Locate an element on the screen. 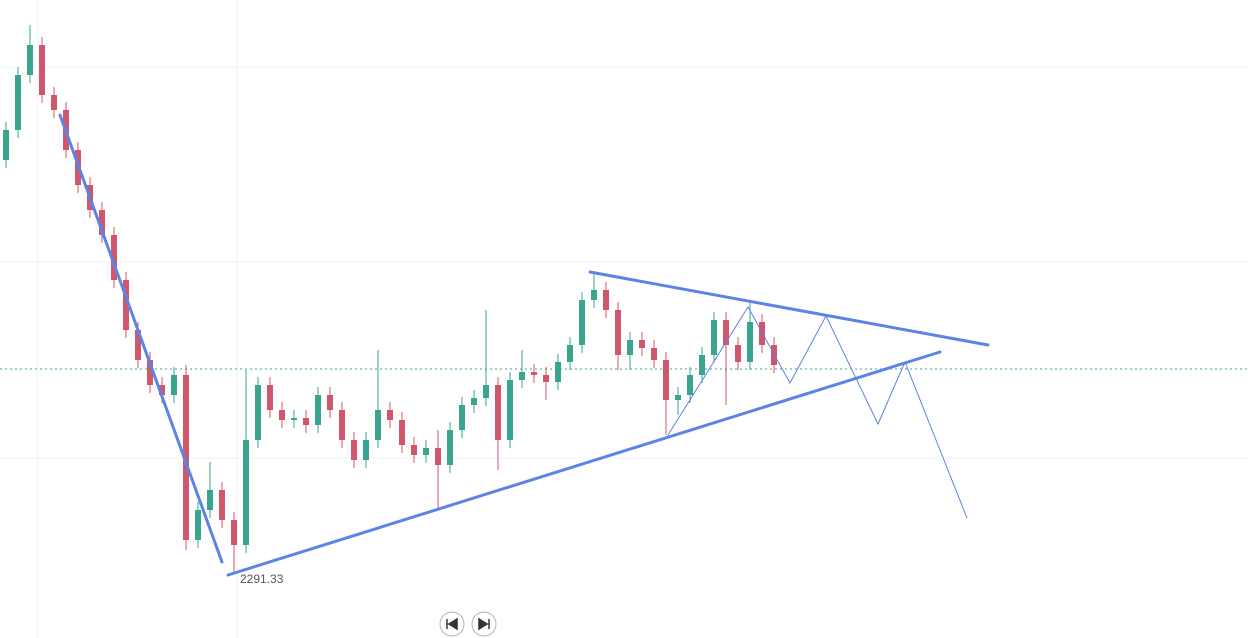 The image size is (1248, 638). replay-forward-button is located at coordinates (484, 624).